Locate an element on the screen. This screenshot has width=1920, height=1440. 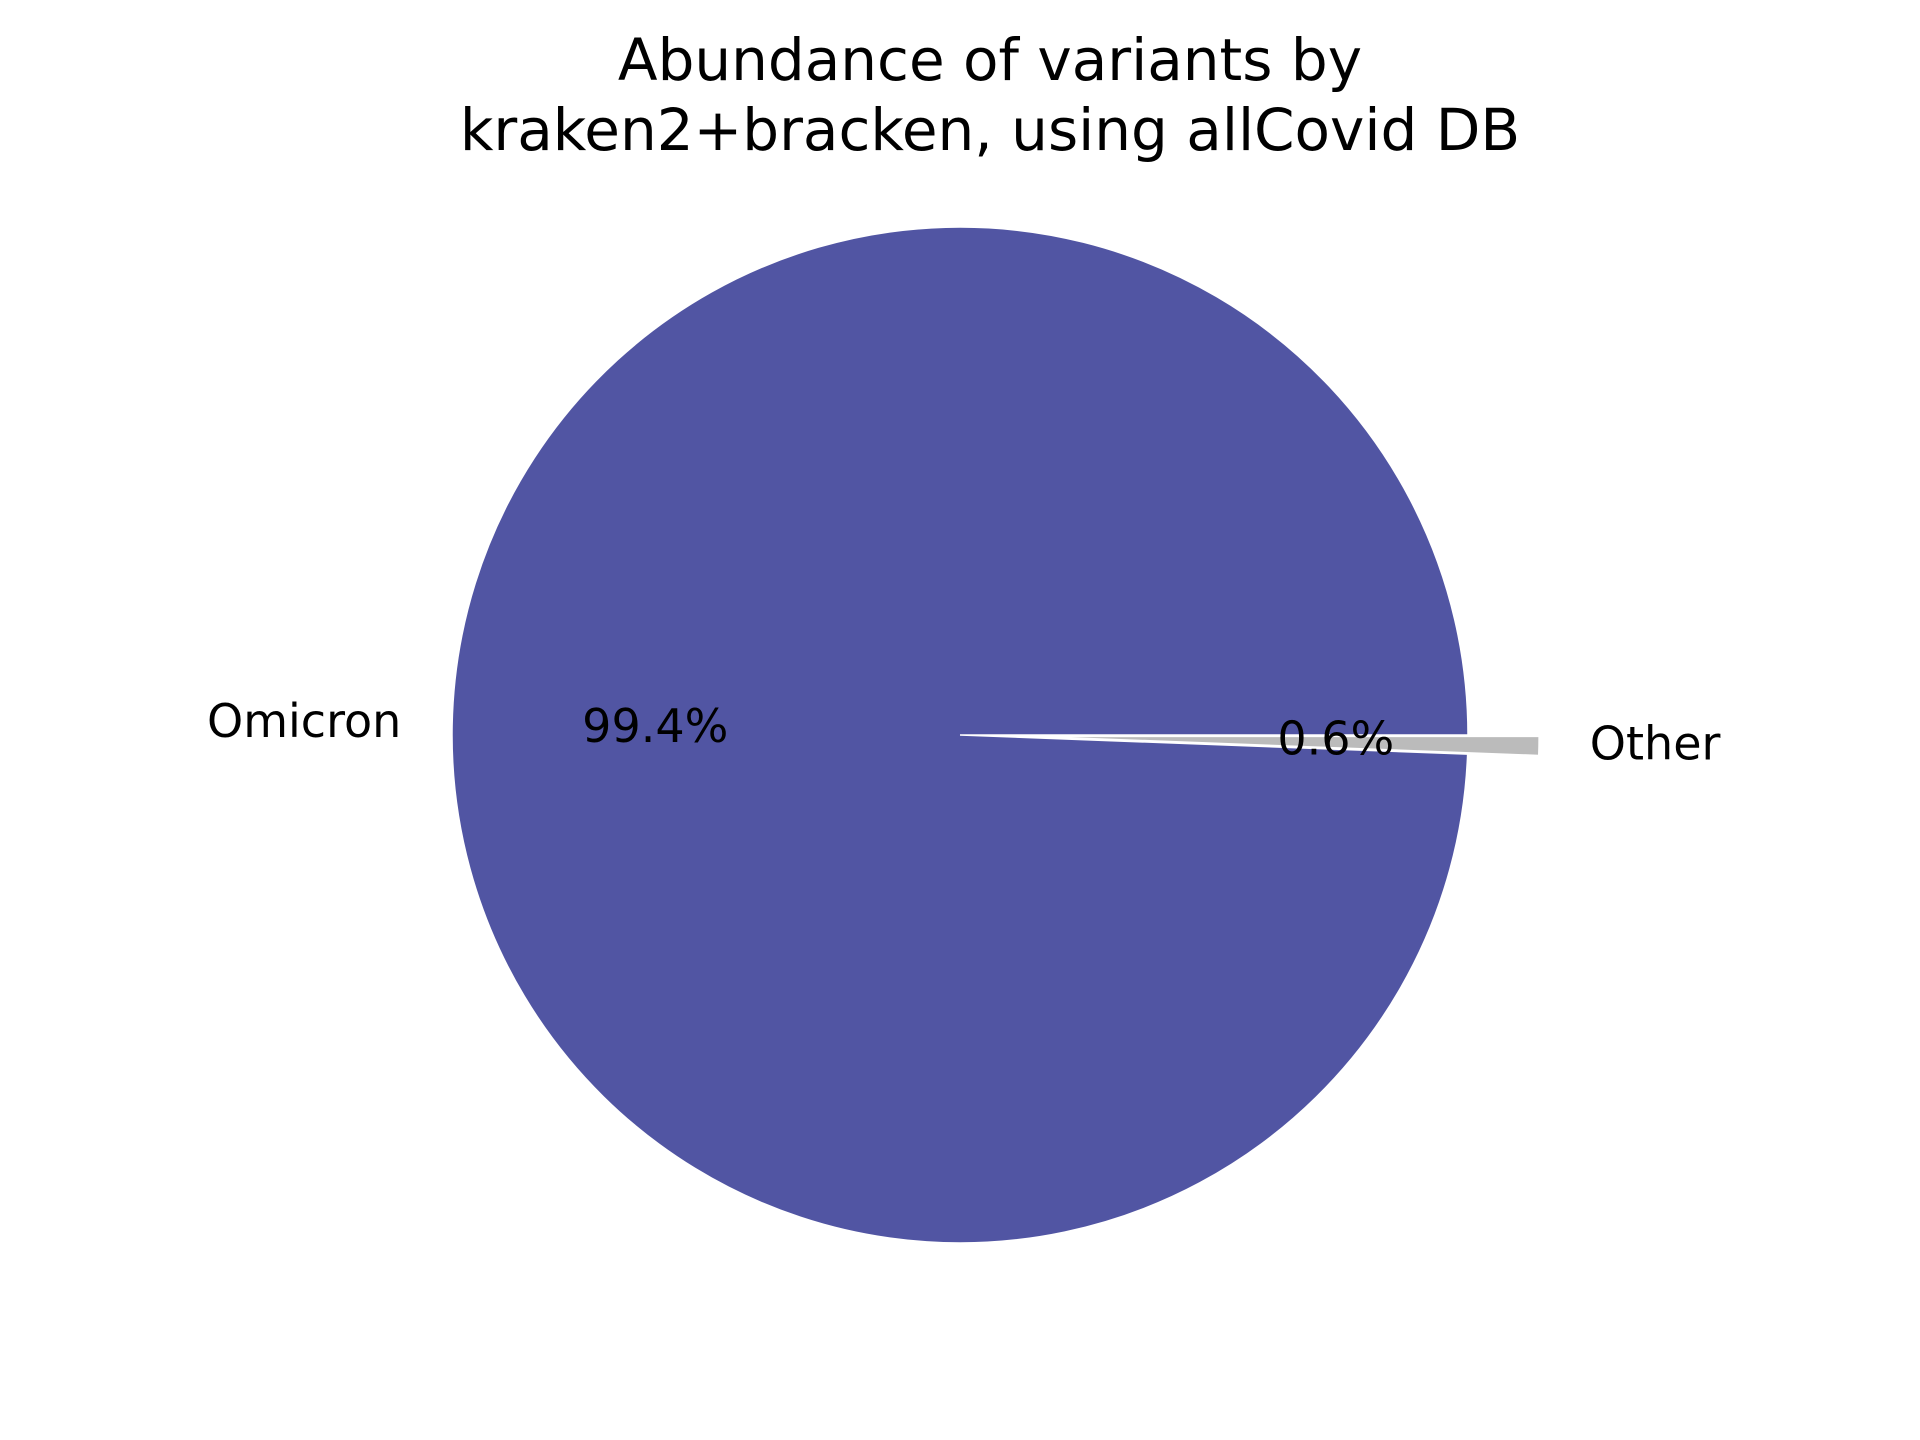
chart-title-line-1: Abundance of variants by is located at coordinates (990, 60).